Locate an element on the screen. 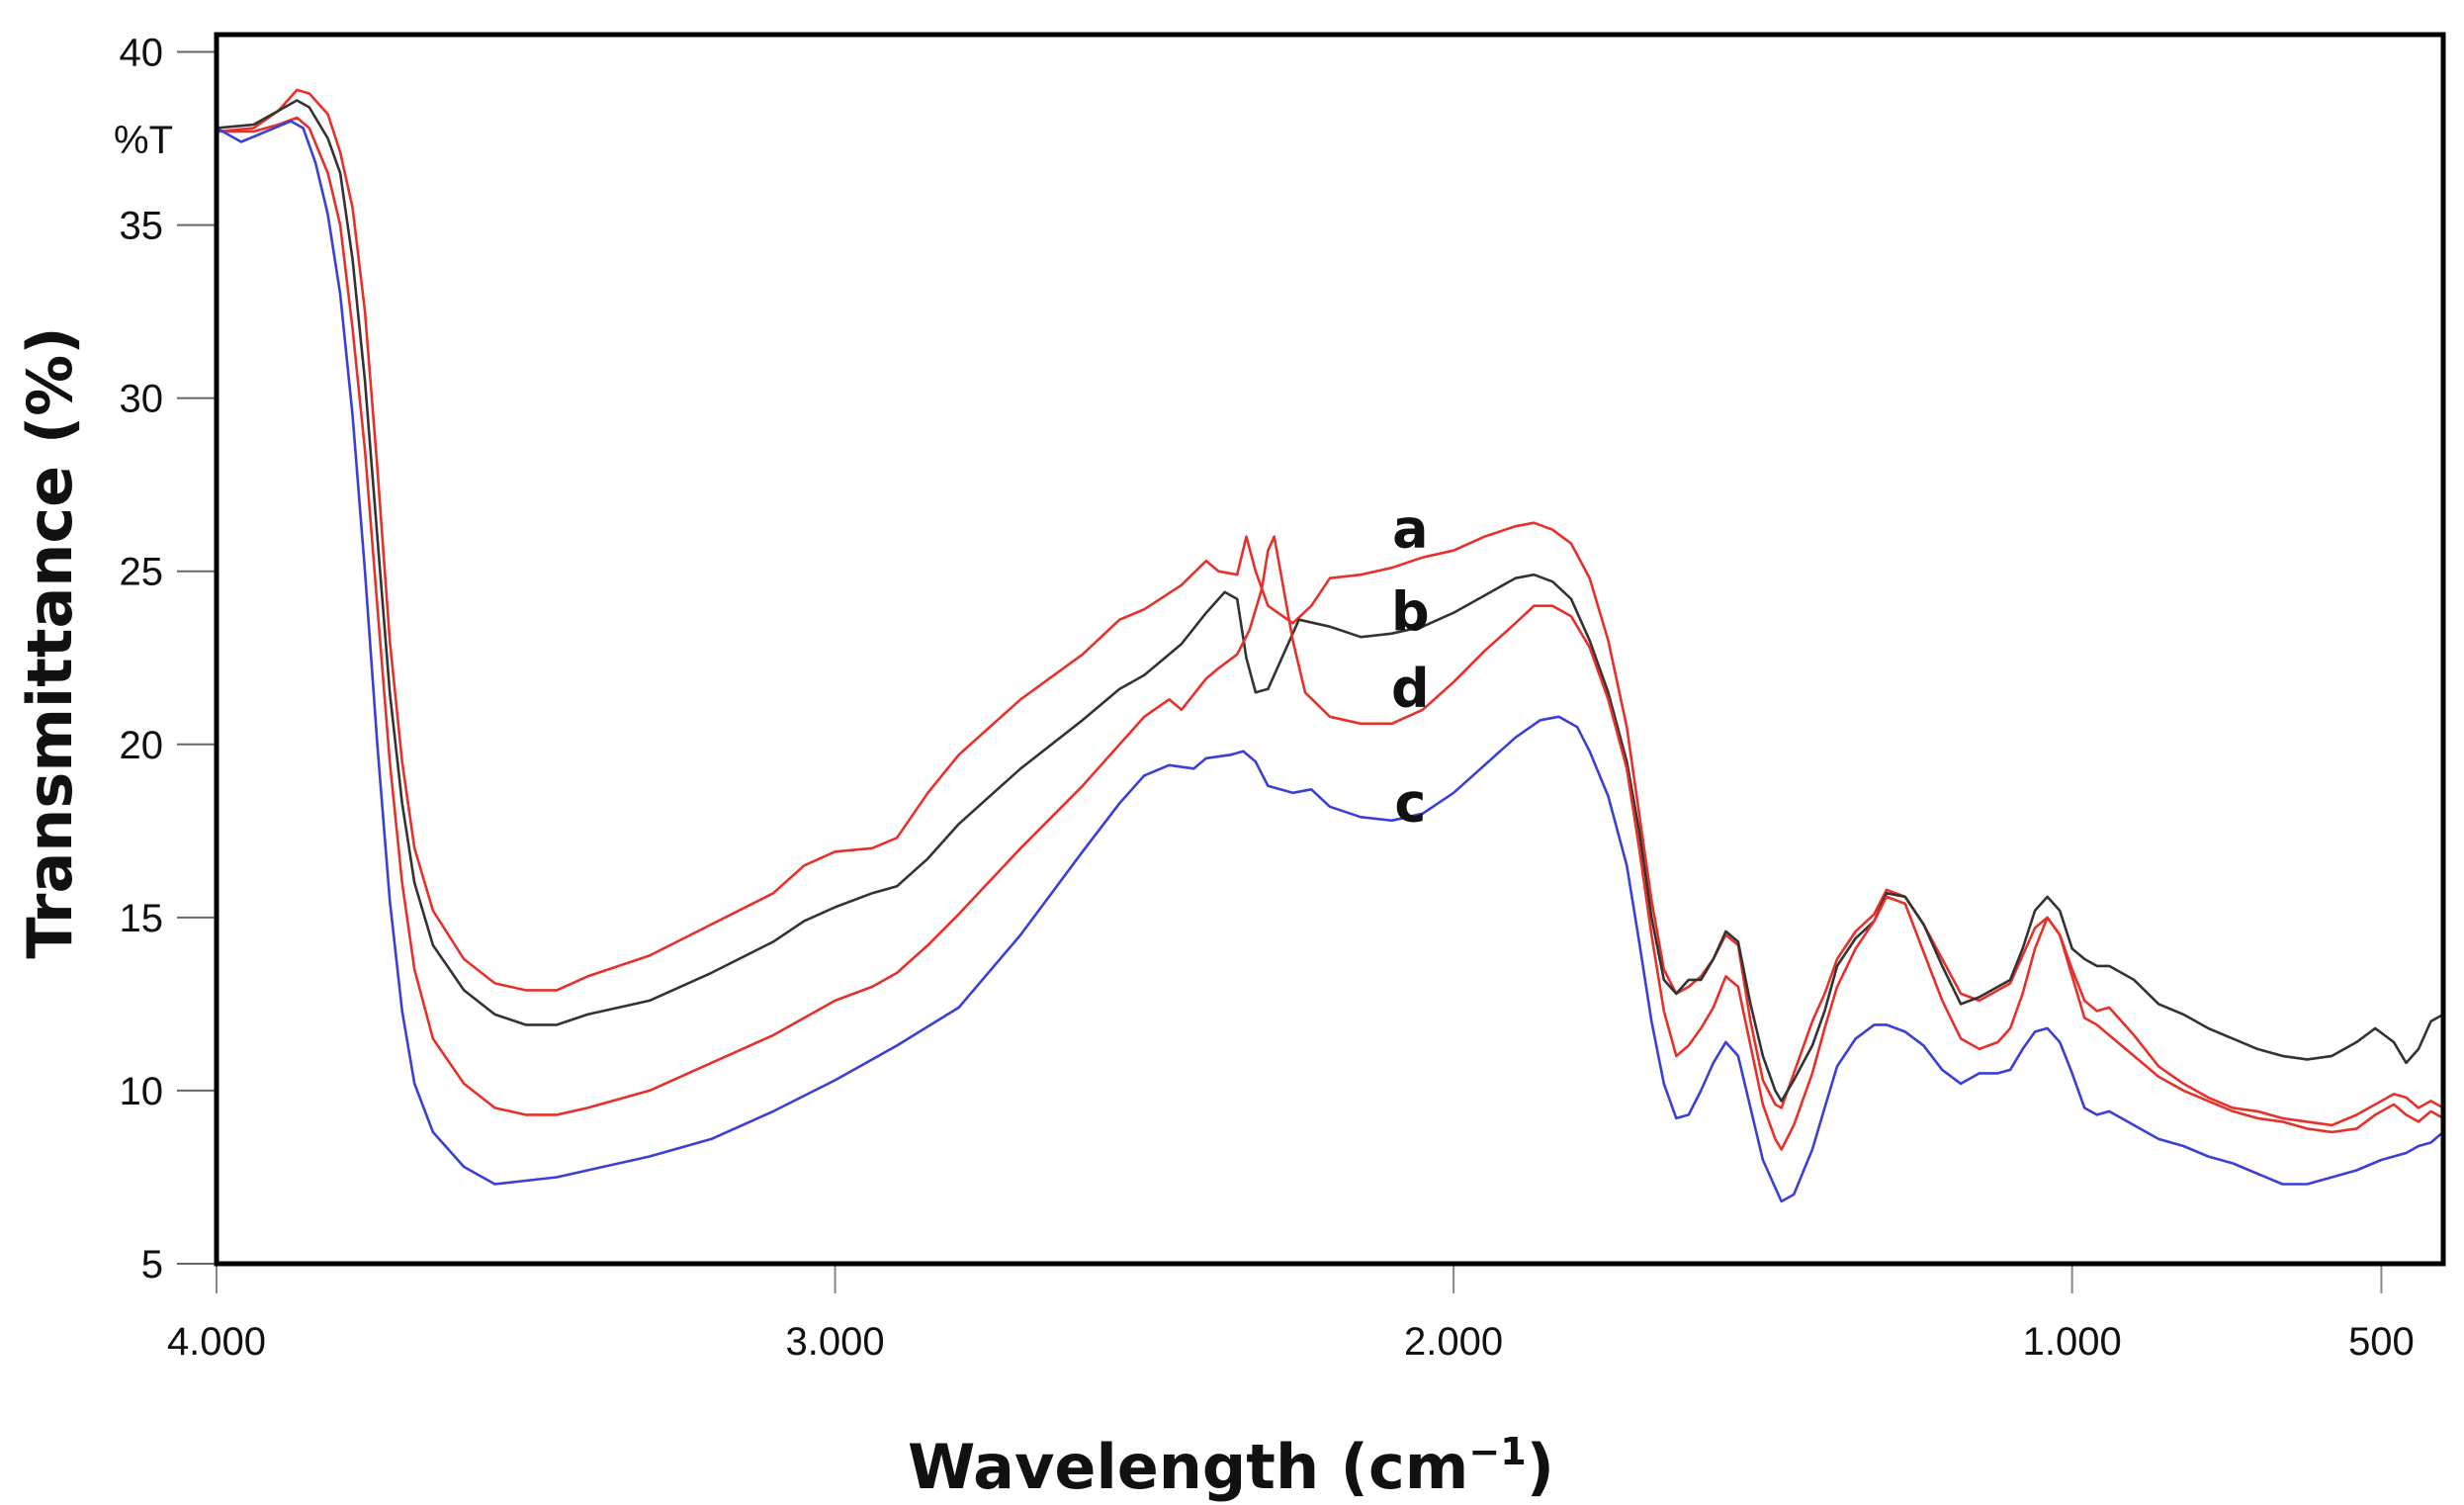 The image size is (2464, 1505). x-axis-title: Wavelength (cm−1) is located at coordinates (1231, 1466).